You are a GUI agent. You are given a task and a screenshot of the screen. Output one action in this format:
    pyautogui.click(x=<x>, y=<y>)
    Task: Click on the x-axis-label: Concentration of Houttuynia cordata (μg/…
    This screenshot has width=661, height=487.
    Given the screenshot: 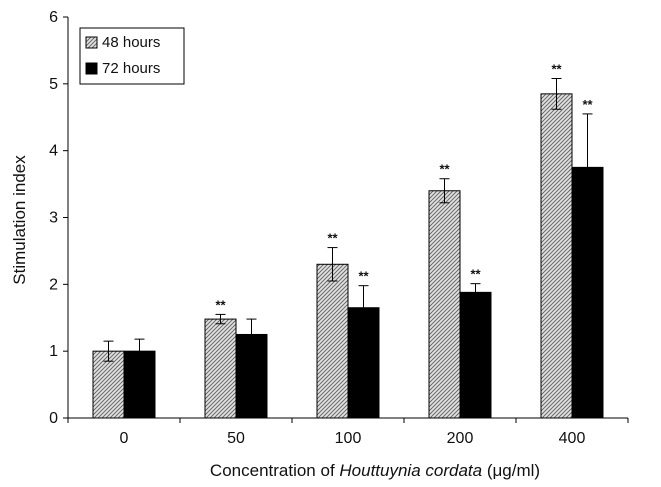 What is the action you would take?
    pyautogui.click(x=375, y=470)
    